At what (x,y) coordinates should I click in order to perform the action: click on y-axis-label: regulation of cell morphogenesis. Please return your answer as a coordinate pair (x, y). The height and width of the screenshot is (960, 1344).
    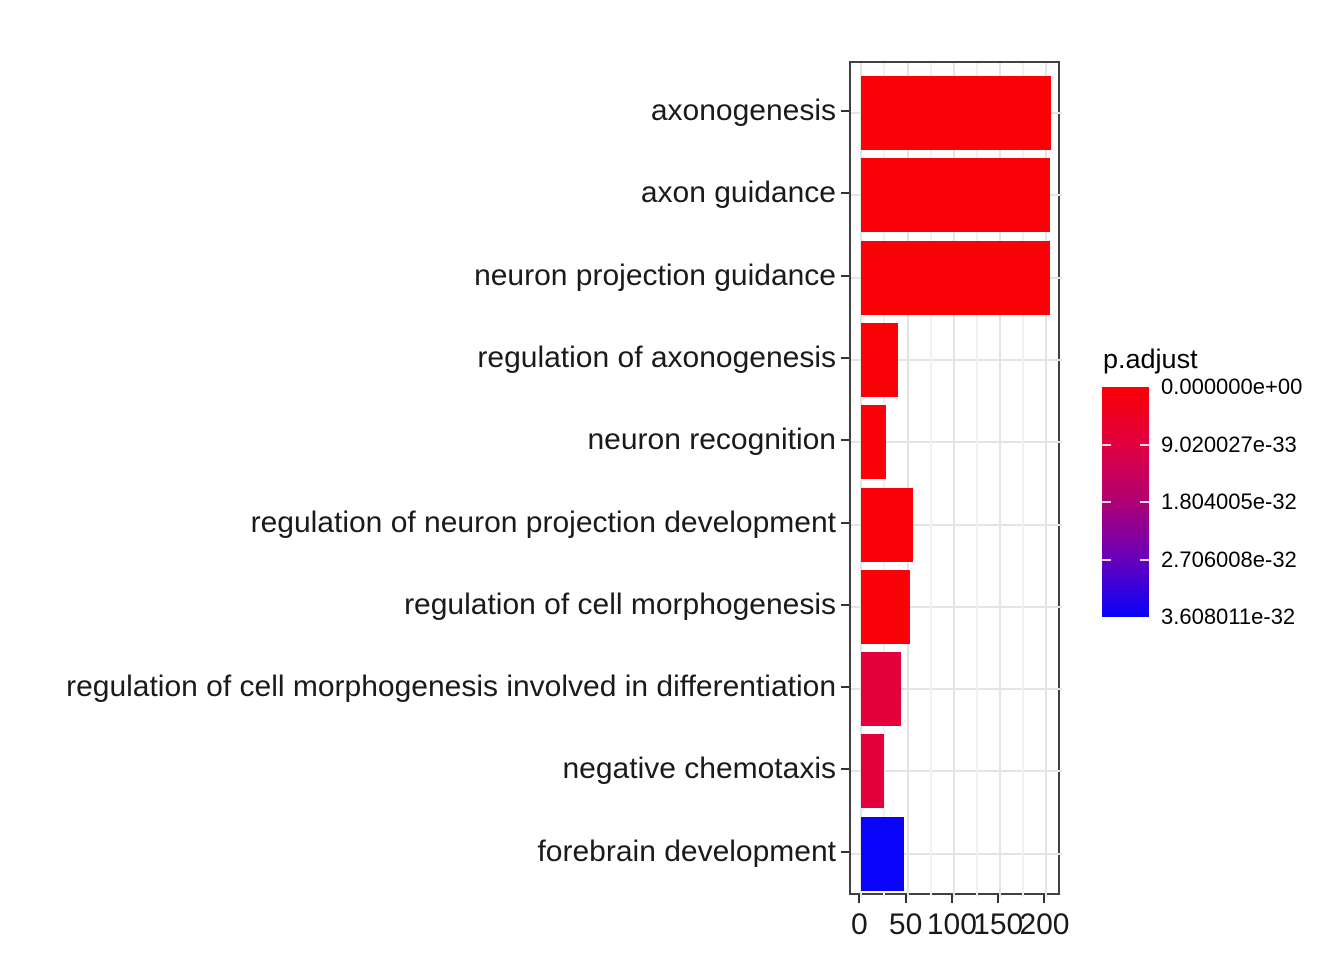
    Looking at the image, I should click on (620, 604).